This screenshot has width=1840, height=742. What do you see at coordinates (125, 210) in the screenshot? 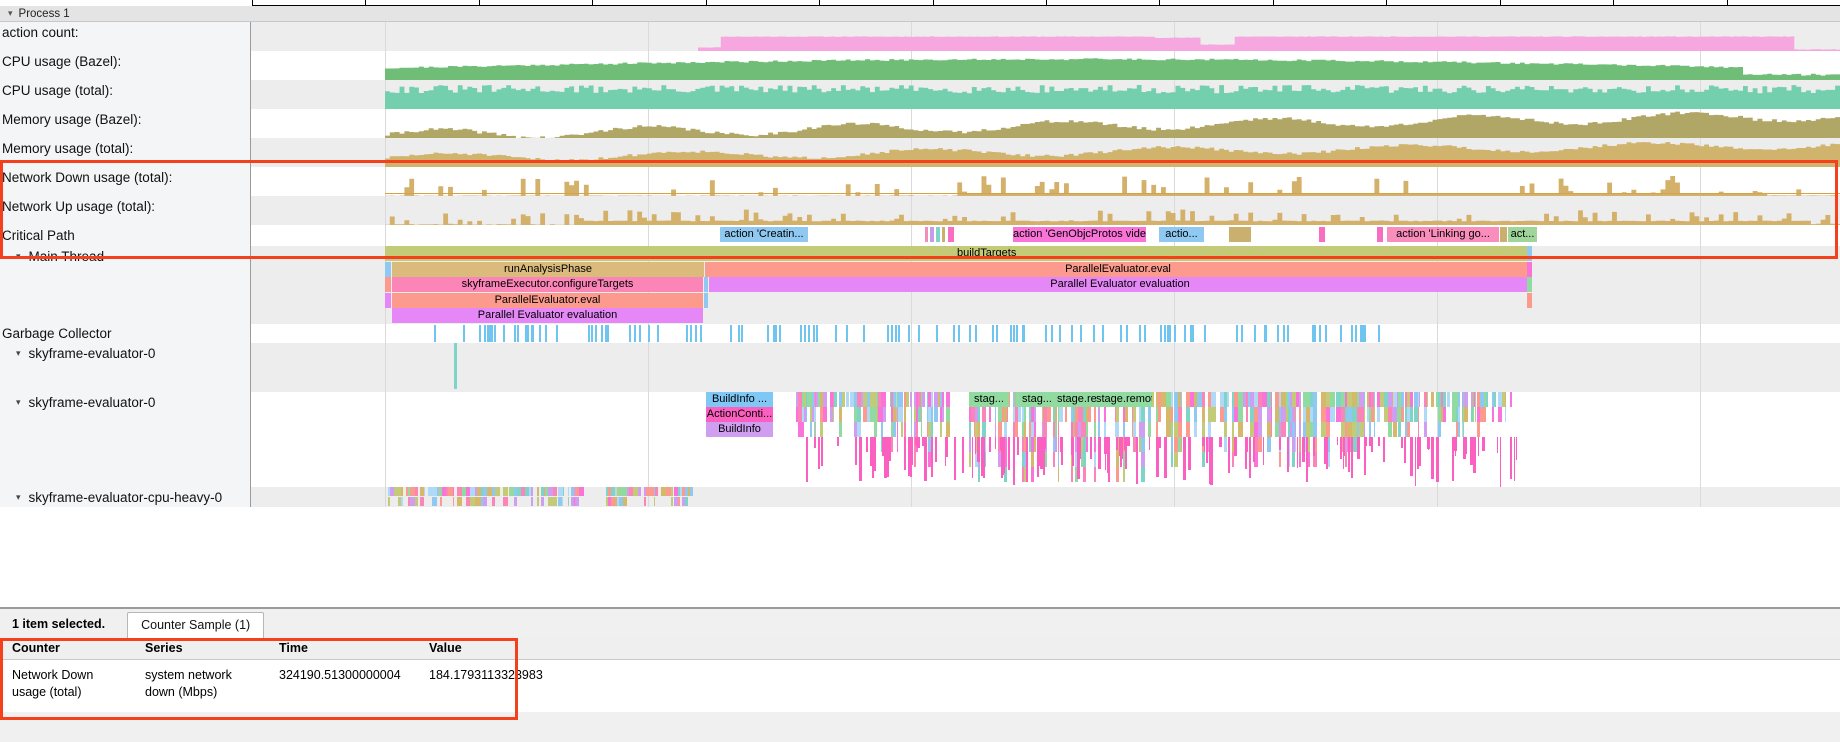
I see `track-label-network-up-total: Network Up usage (total):` at bounding box center [125, 210].